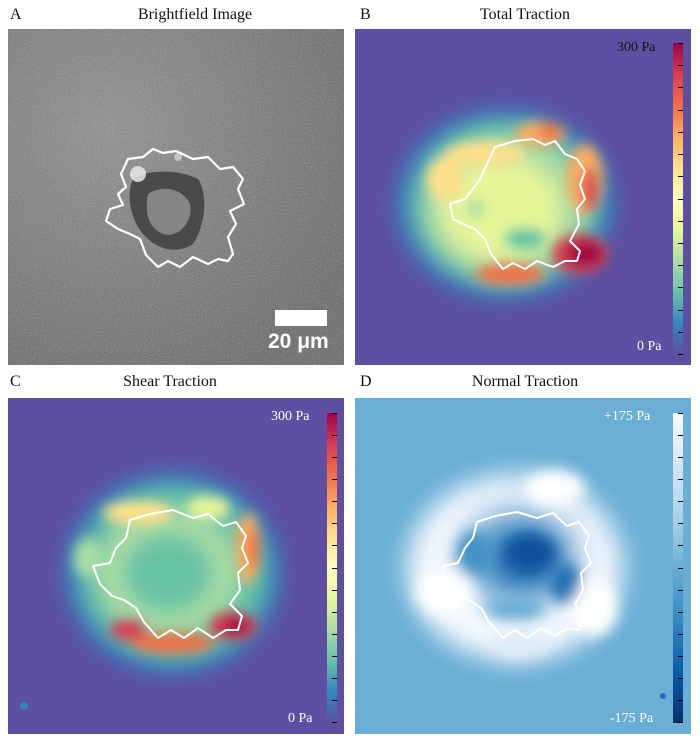  Describe the element at coordinates (649, 346) in the screenshot. I see `total-traction-min-label: 0 Pa` at that location.